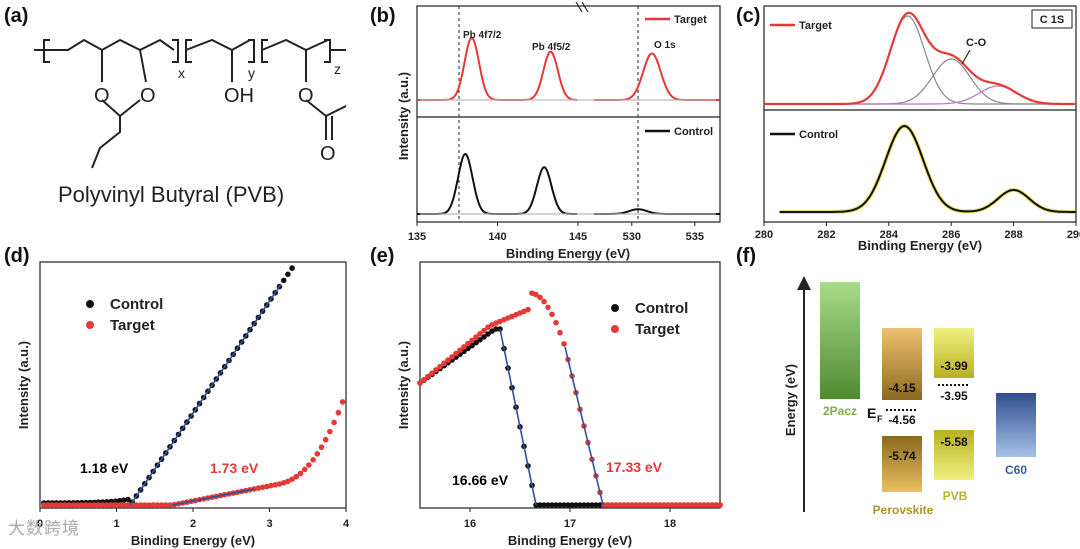 The width and height of the screenshot is (1080, 549). What do you see at coordinates (132, 325) in the screenshot?
I see `legend-d-target: Target` at bounding box center [132, 325].